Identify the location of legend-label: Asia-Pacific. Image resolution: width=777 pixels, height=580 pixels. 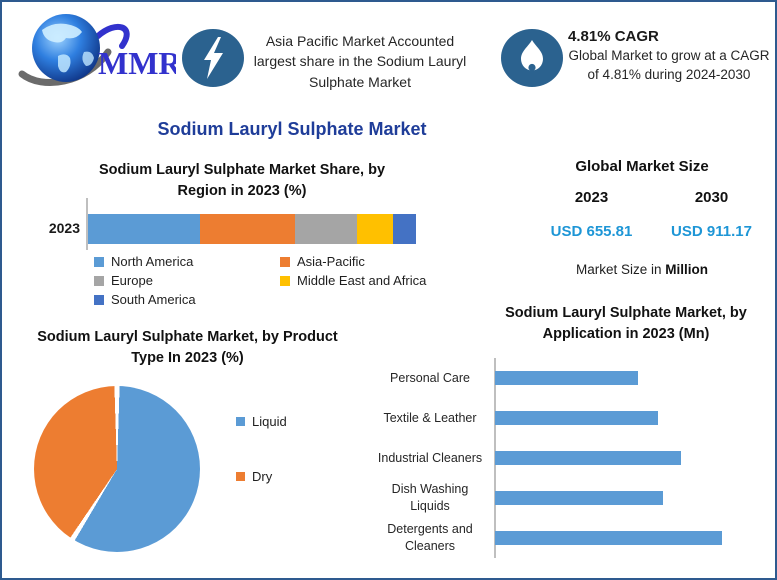
(331, 261).